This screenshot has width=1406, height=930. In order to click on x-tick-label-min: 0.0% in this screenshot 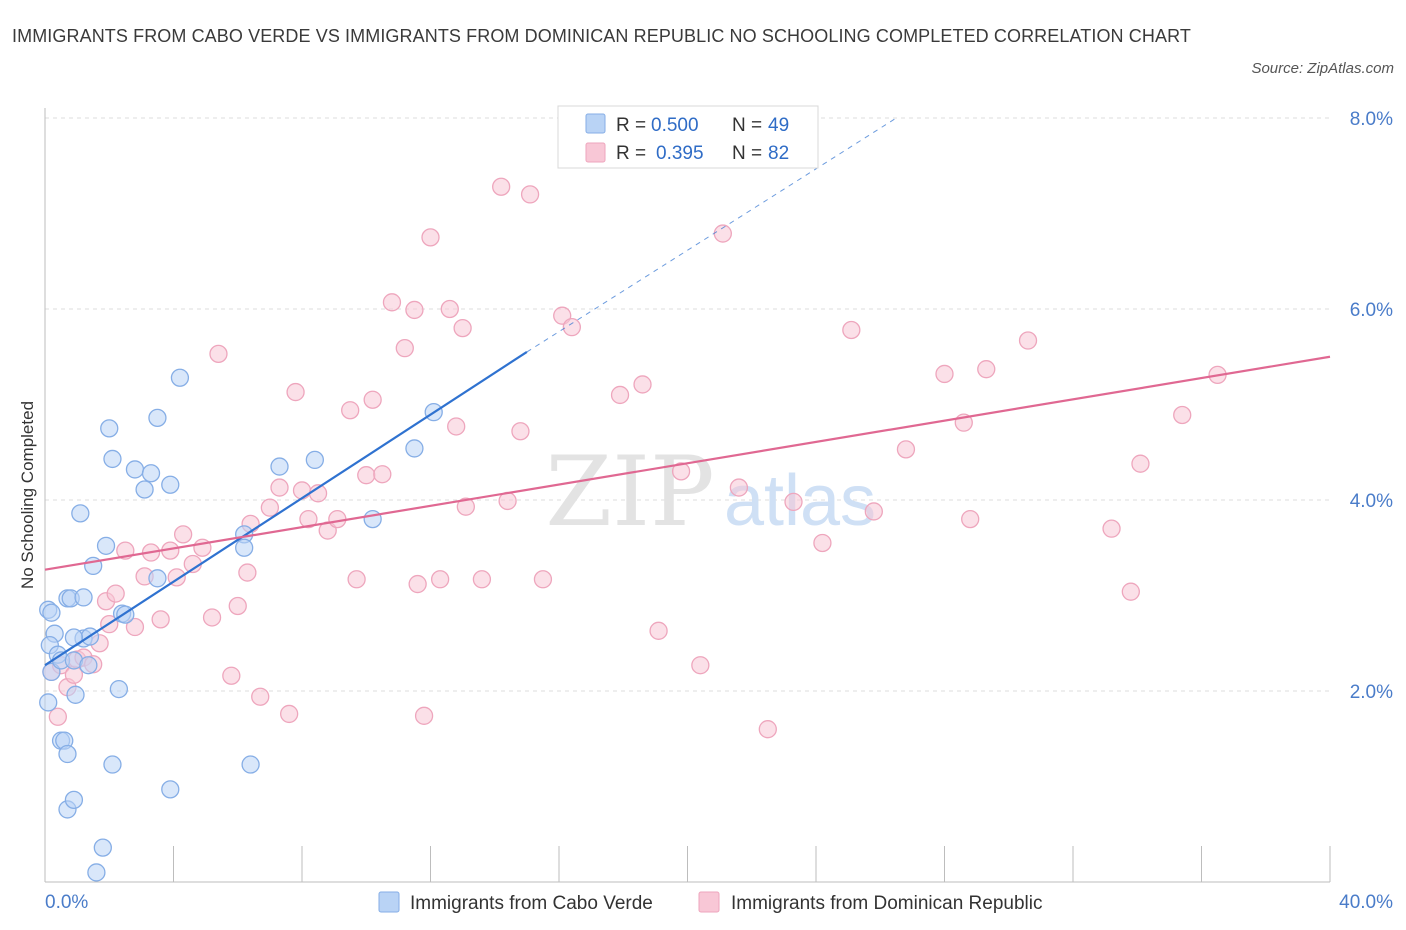, I will do `click(66, 902)`.